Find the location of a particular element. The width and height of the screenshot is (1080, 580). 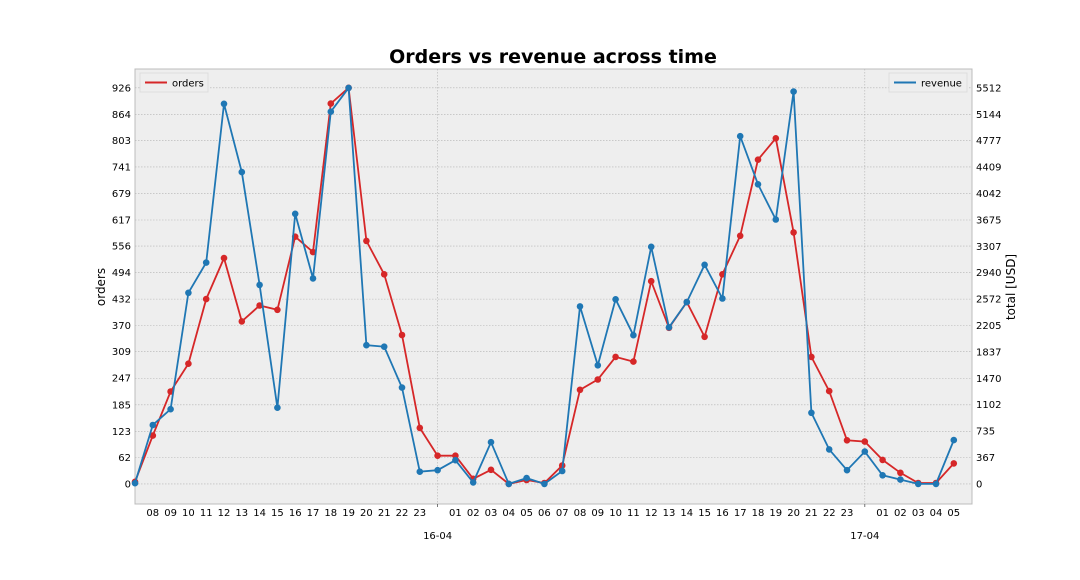

y-left-tick-label: 494 is located at coordinates (121, 273).